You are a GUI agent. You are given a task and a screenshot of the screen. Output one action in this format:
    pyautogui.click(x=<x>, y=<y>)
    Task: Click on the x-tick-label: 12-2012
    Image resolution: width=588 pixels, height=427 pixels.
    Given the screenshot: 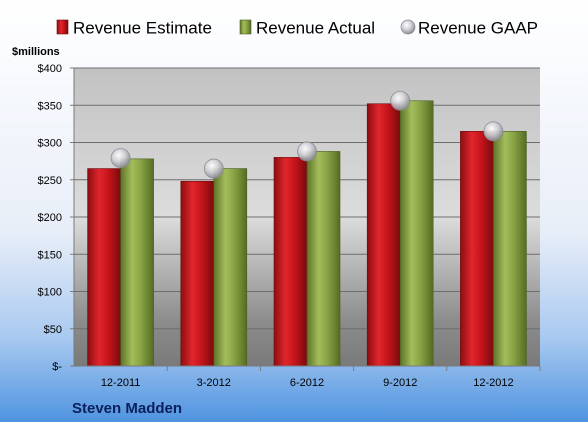 What is the action you would take?
    pyautogui.click(x=493, y=383)
    